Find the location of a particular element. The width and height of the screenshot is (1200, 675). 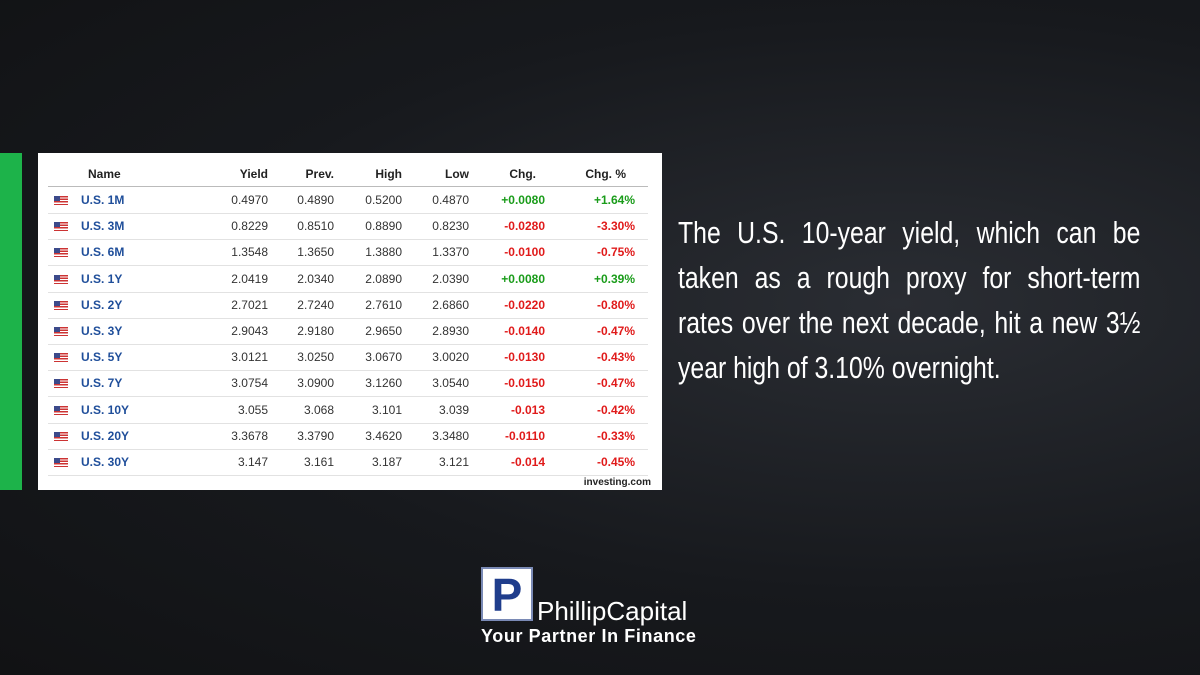

change-cell: -0.014 is located at coordinates (527, 462).